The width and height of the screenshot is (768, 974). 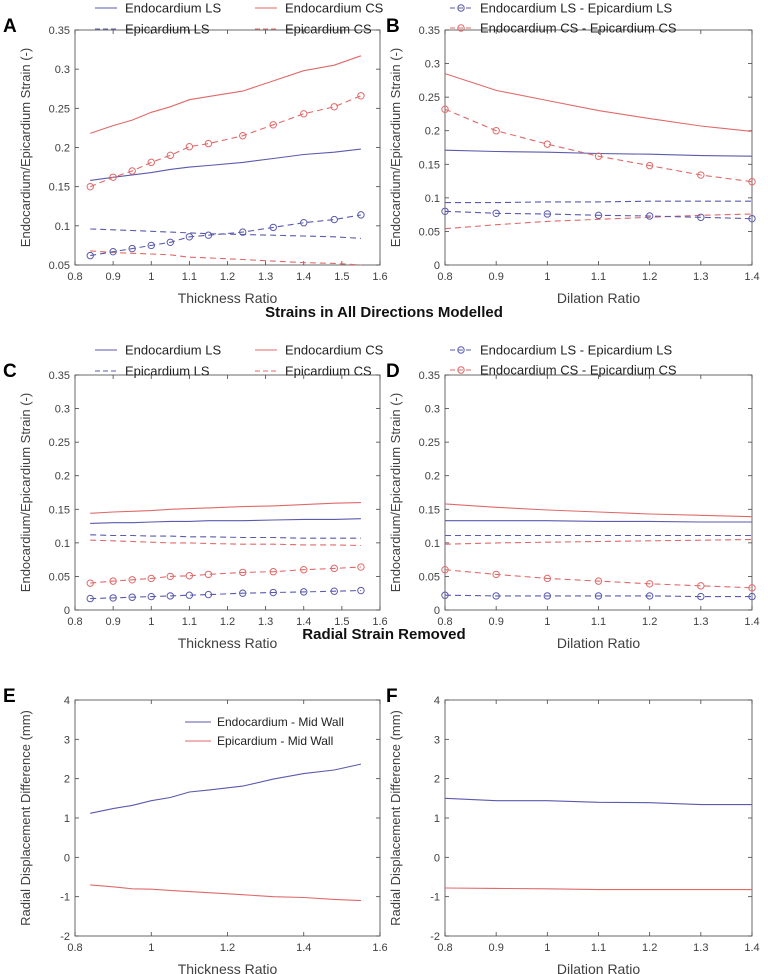 What do you see at coordinates (9, 696) in the screenshot?
I see `panel-letter: E` at bounding box center [9, 696].